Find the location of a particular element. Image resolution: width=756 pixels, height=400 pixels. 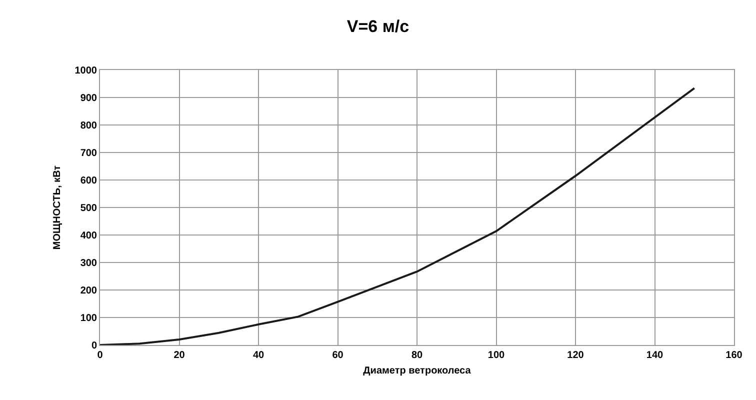

x-tick-label: 60 is located at coordinates (338, 355).